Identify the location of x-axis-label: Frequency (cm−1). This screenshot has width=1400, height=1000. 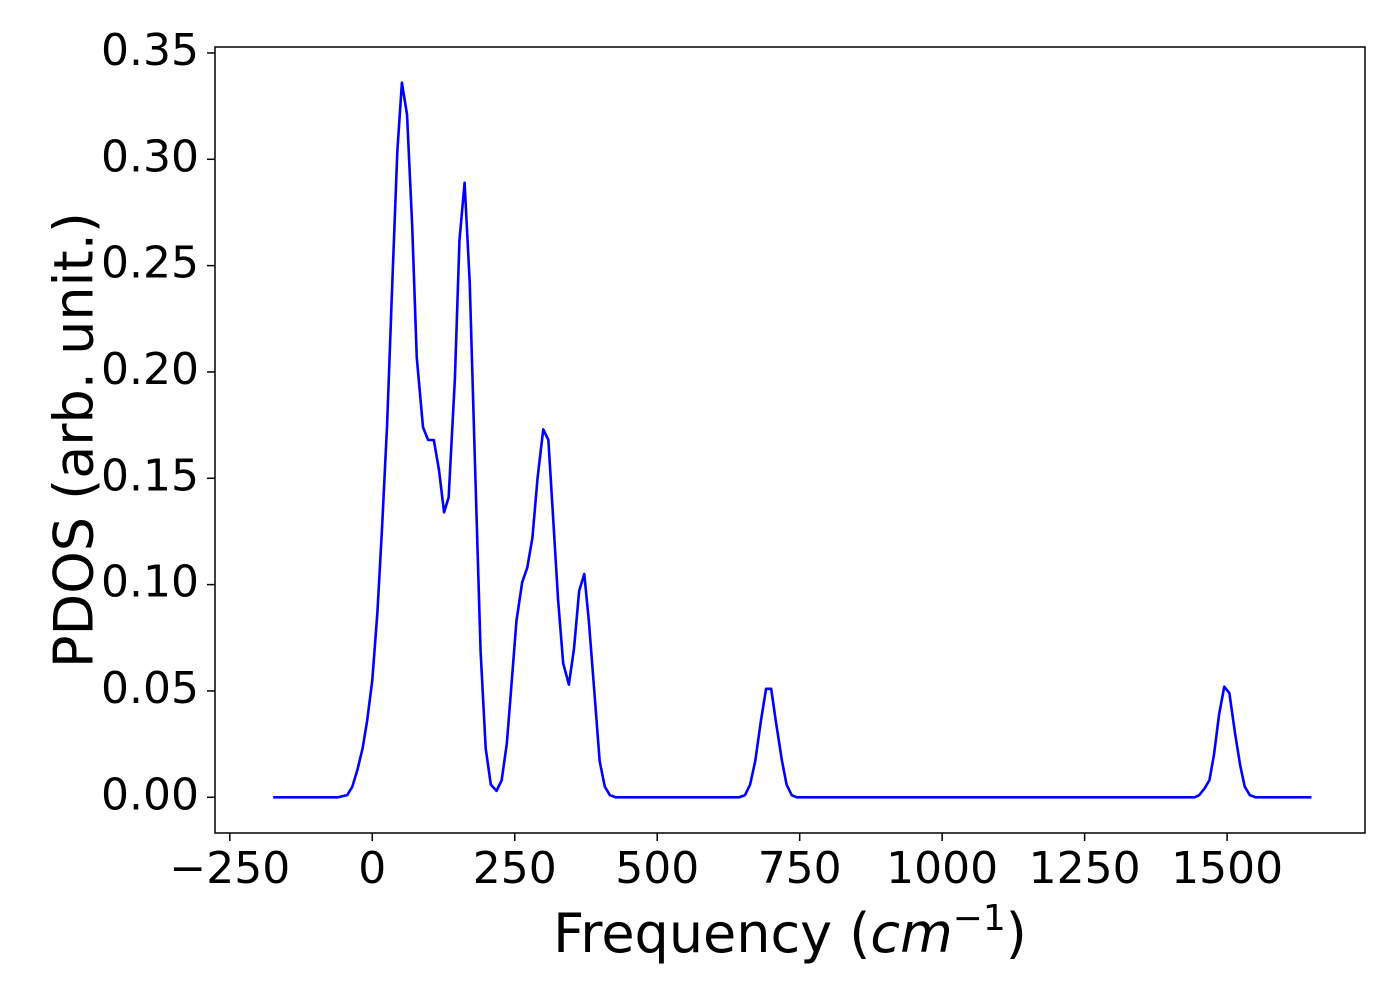
(790, 931).